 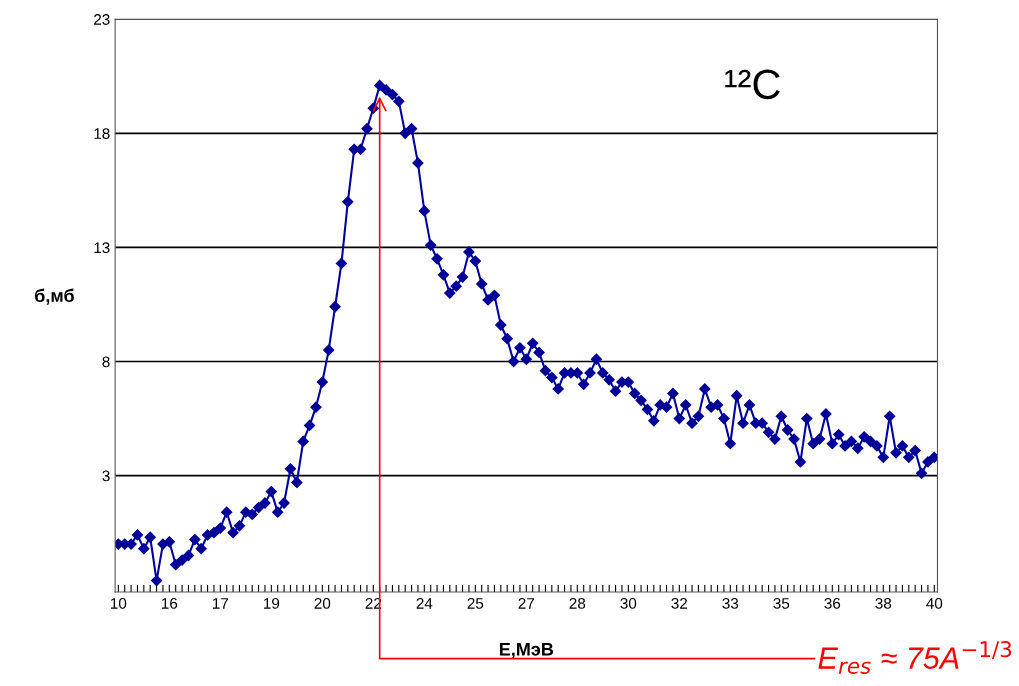 I want to click on x-tick-label: 35, so click(x=781, y=603).